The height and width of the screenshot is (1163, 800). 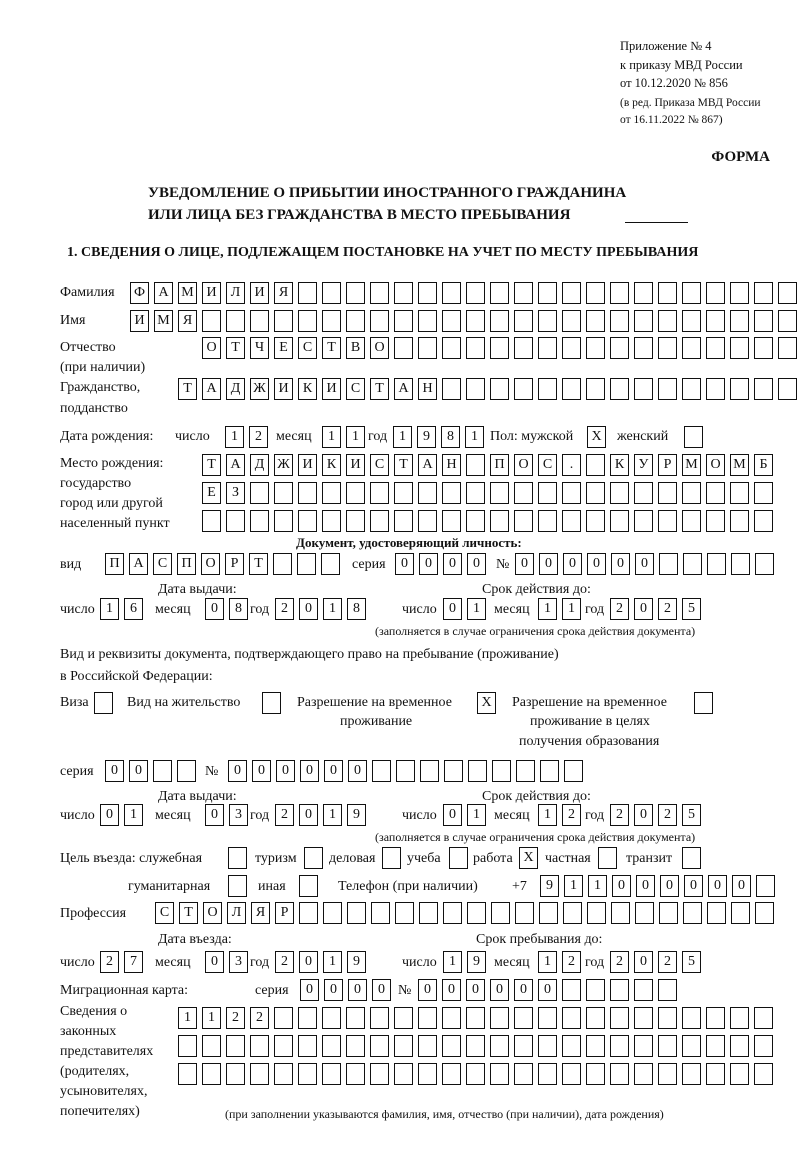 I want to click on char-box: Р, so click(x=234, y=564).